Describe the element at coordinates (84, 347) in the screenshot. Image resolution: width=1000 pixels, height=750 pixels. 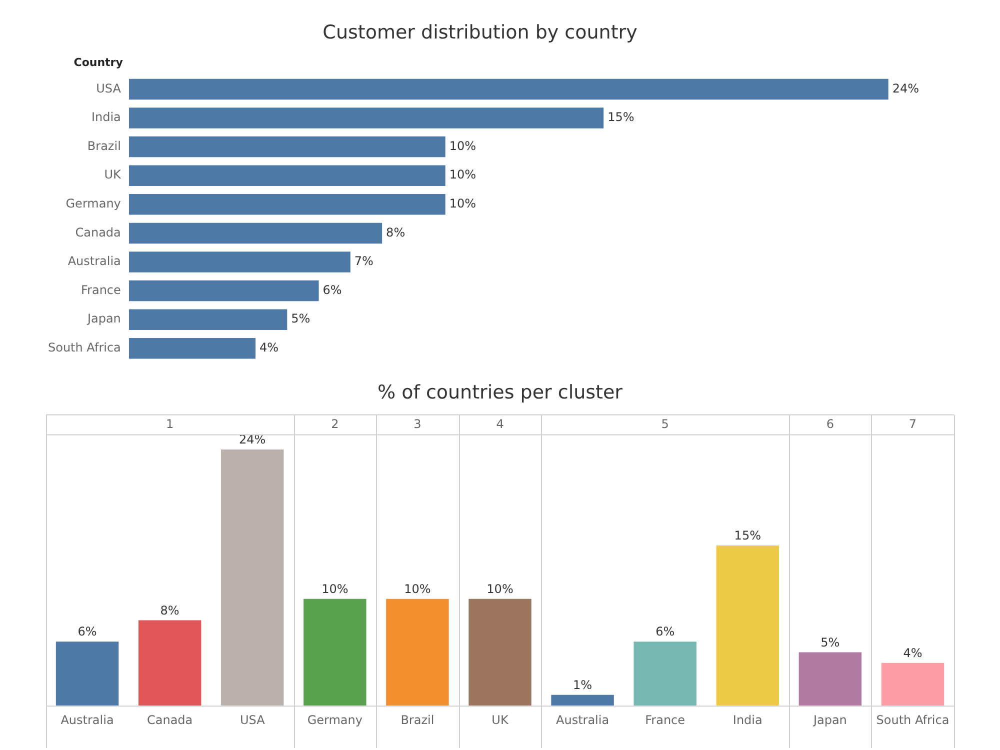
I see `y-tick-label: South Africa` at that location.